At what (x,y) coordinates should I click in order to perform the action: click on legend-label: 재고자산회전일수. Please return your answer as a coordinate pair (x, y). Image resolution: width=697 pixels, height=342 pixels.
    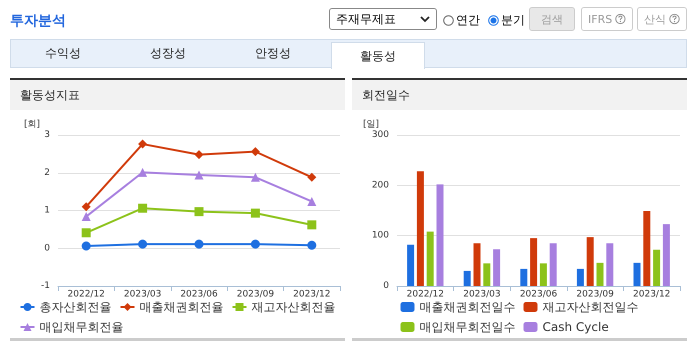
    Looking at the image, I should click on (590, 307).